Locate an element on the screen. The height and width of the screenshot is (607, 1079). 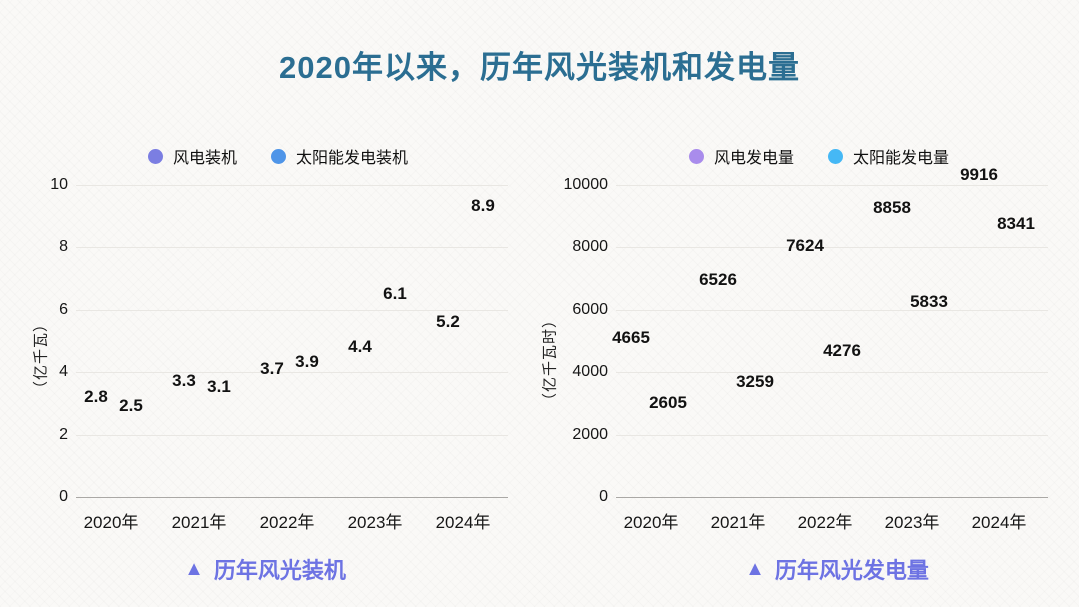
data-point-label: 4276 is located at coordinates (842, 350).